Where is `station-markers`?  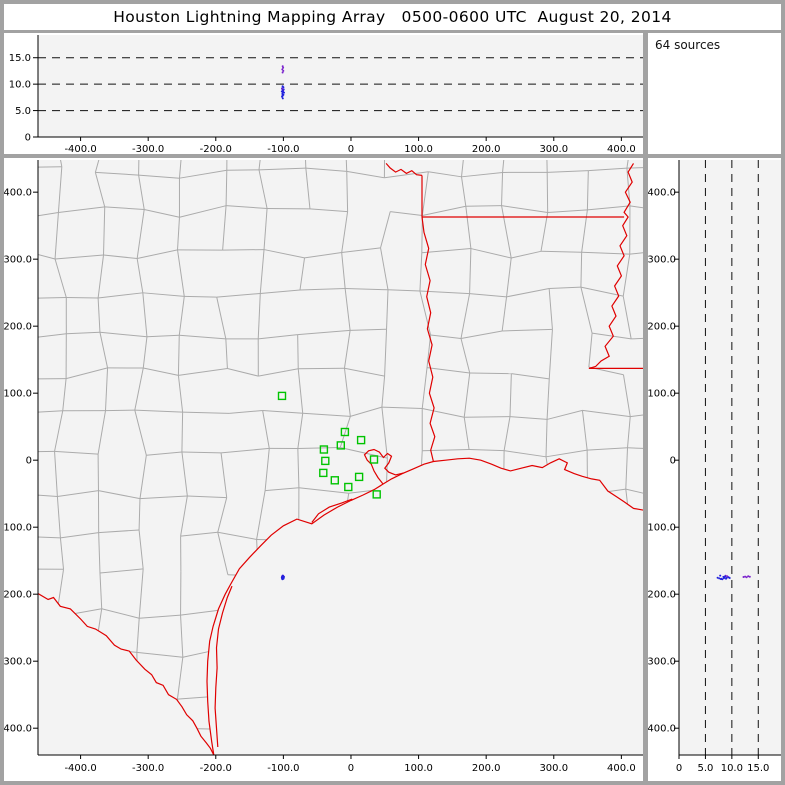
station-markers is located at coordinates (329, 445).